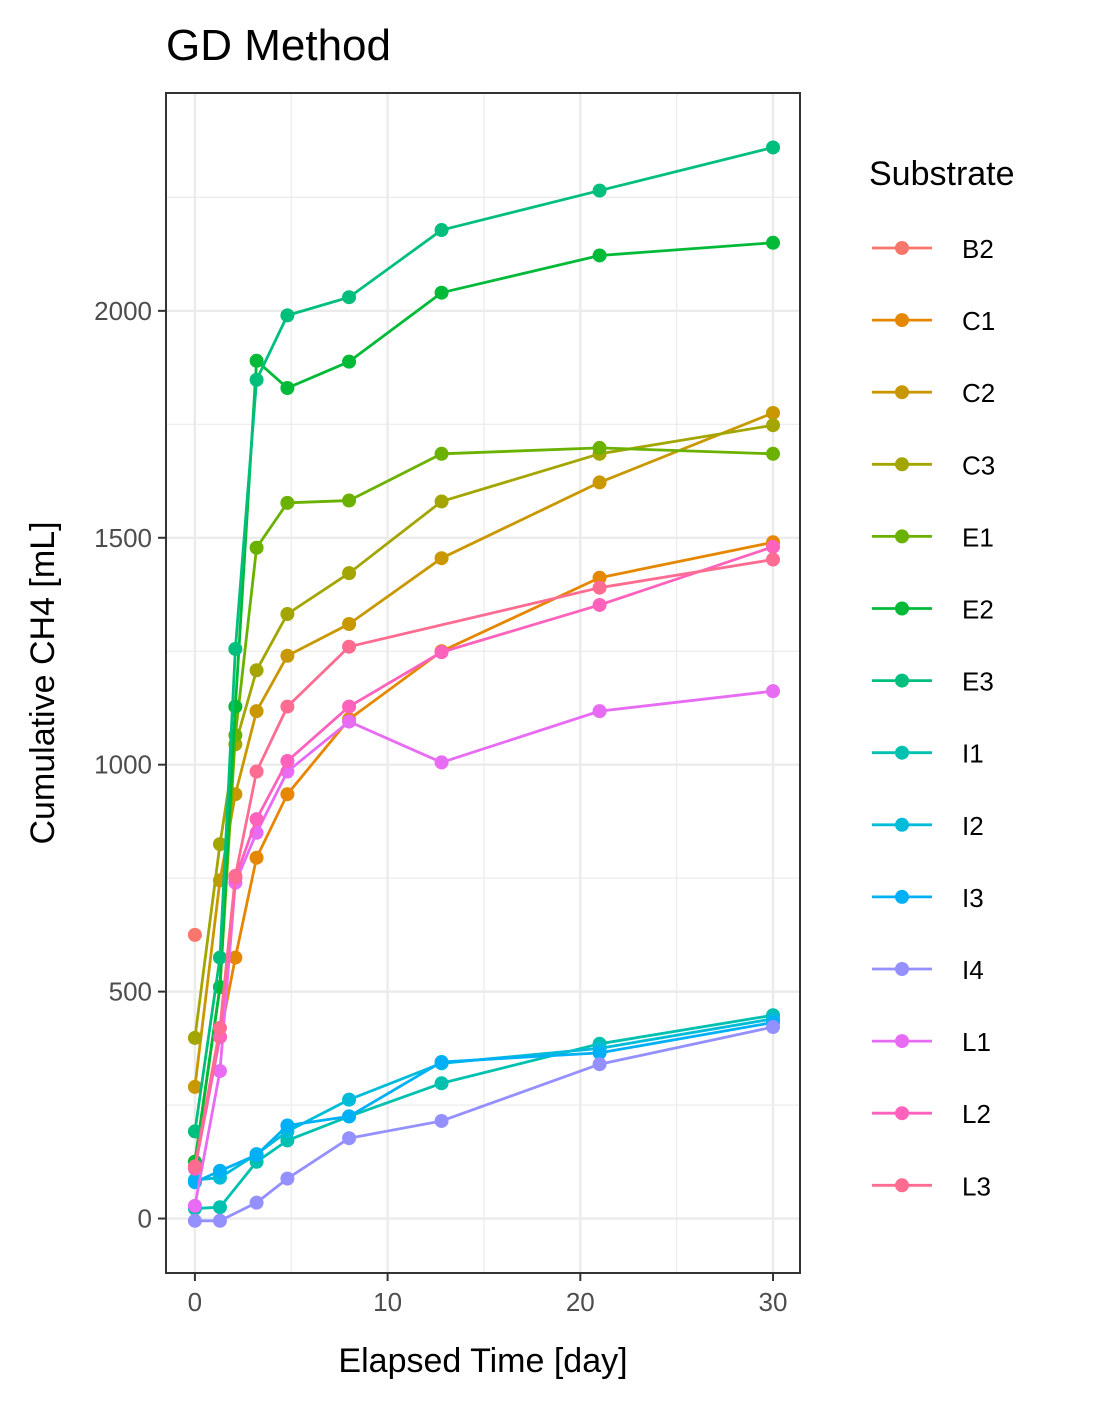 The image size is (1093, 1406). Describe the element at coordinates (145, 1219) in the screenshot. I see `y-tick-label: 0` at that location.